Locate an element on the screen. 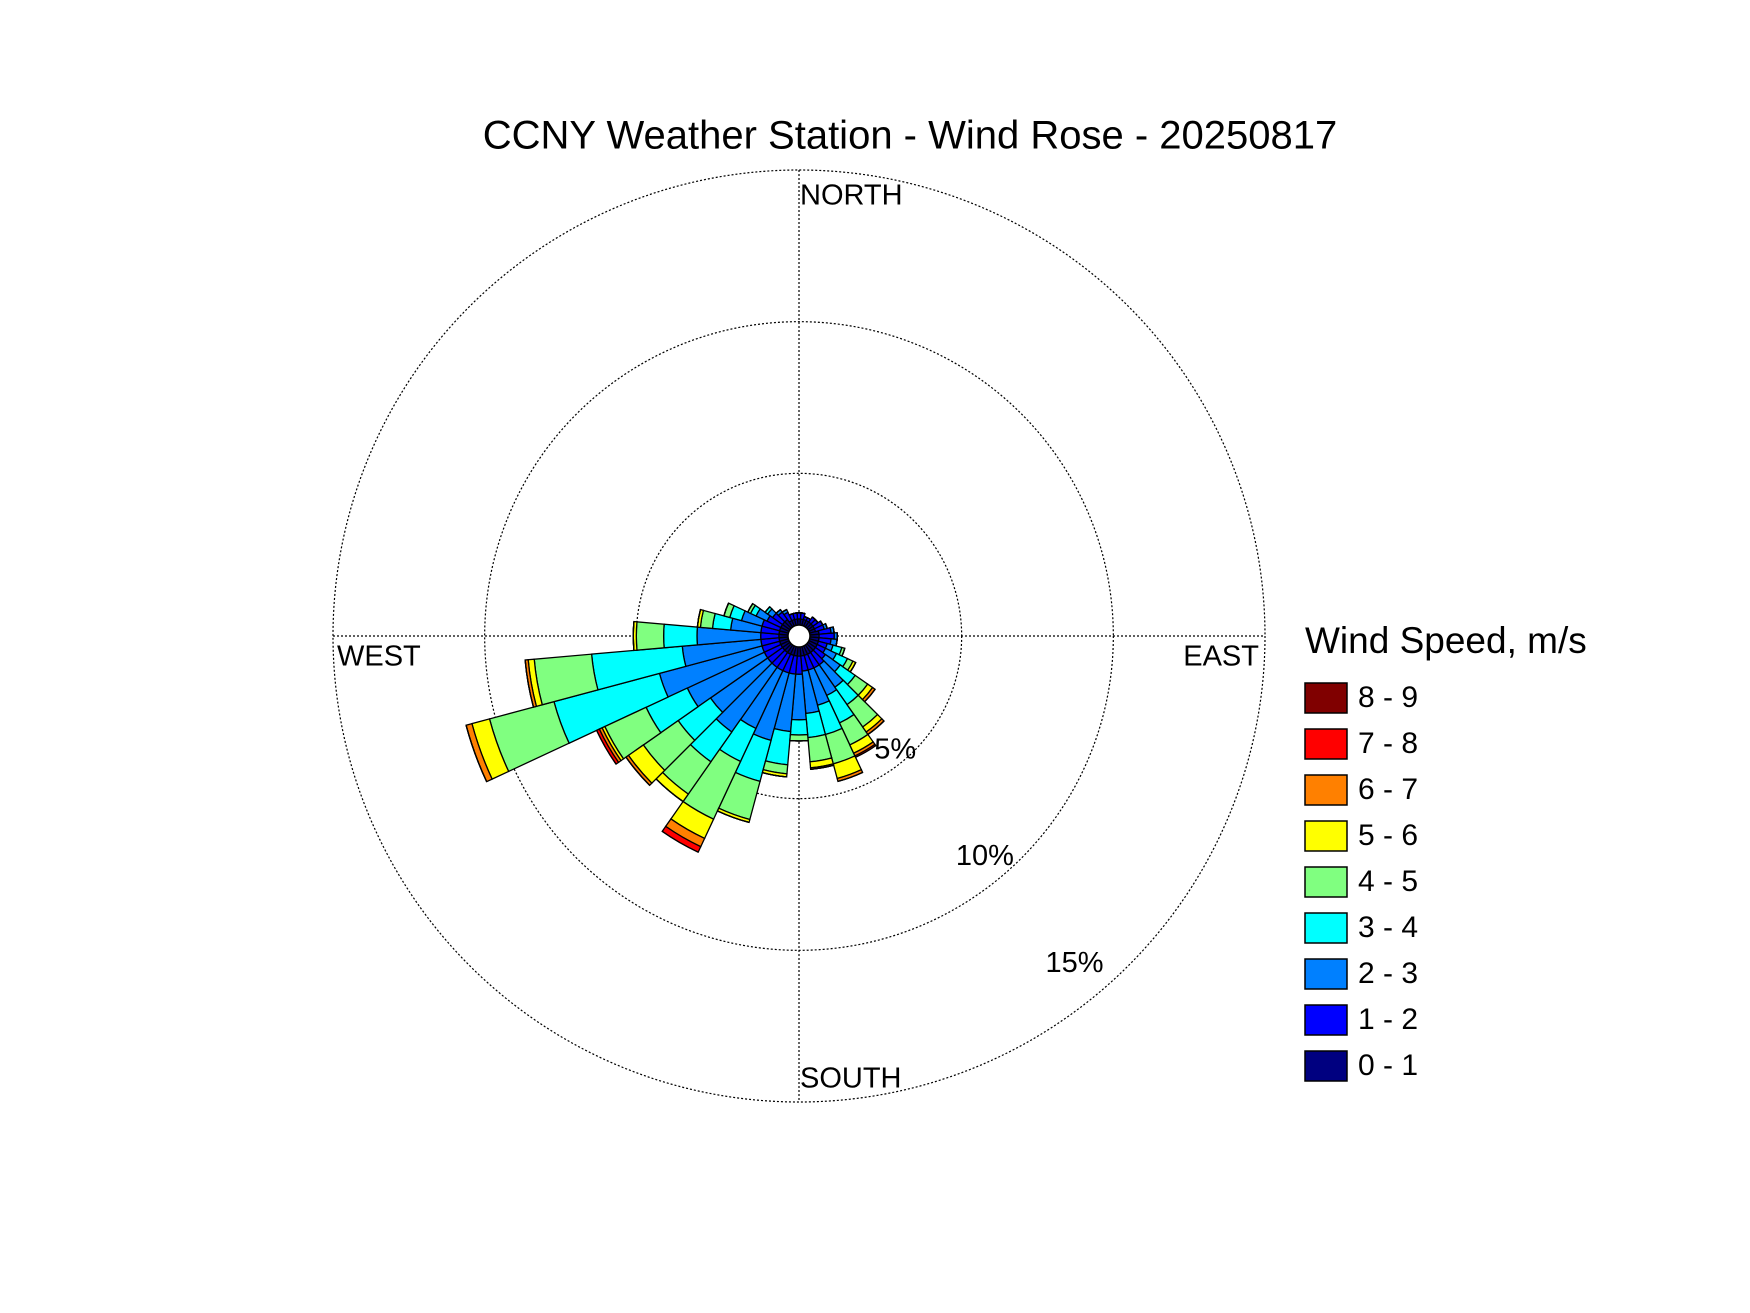  grid-ring is located at coordinates (799, 636).